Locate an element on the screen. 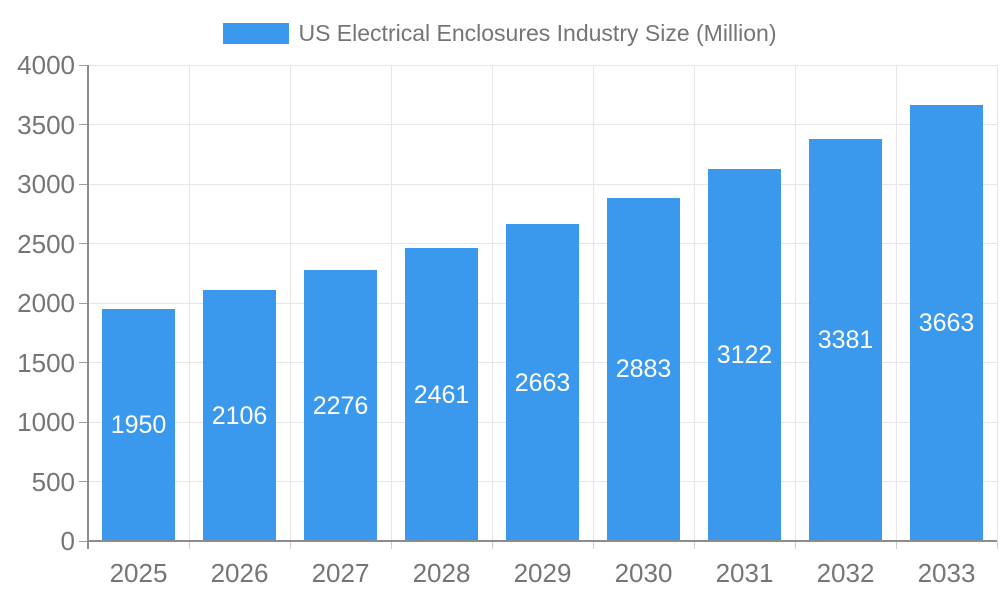 This screenshot has height=600, width=1000. x-axis-tick-label: 2028 is located at coordinates (441, 573).